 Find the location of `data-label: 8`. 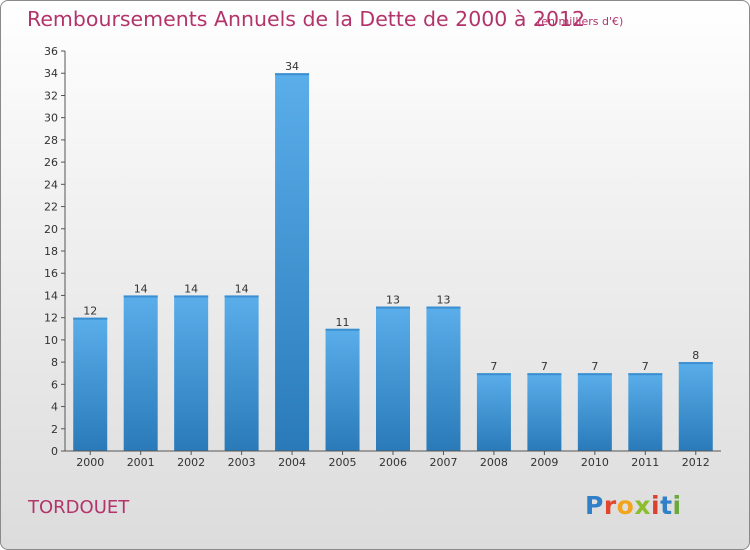

data-label: 8 is located at coordinates (695, 355).